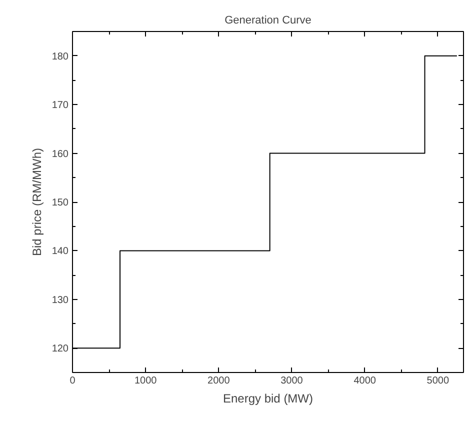  Describe the element at coordinates (292, 381) in the screenshot. I see `x-tick-label: 3000` at that location.